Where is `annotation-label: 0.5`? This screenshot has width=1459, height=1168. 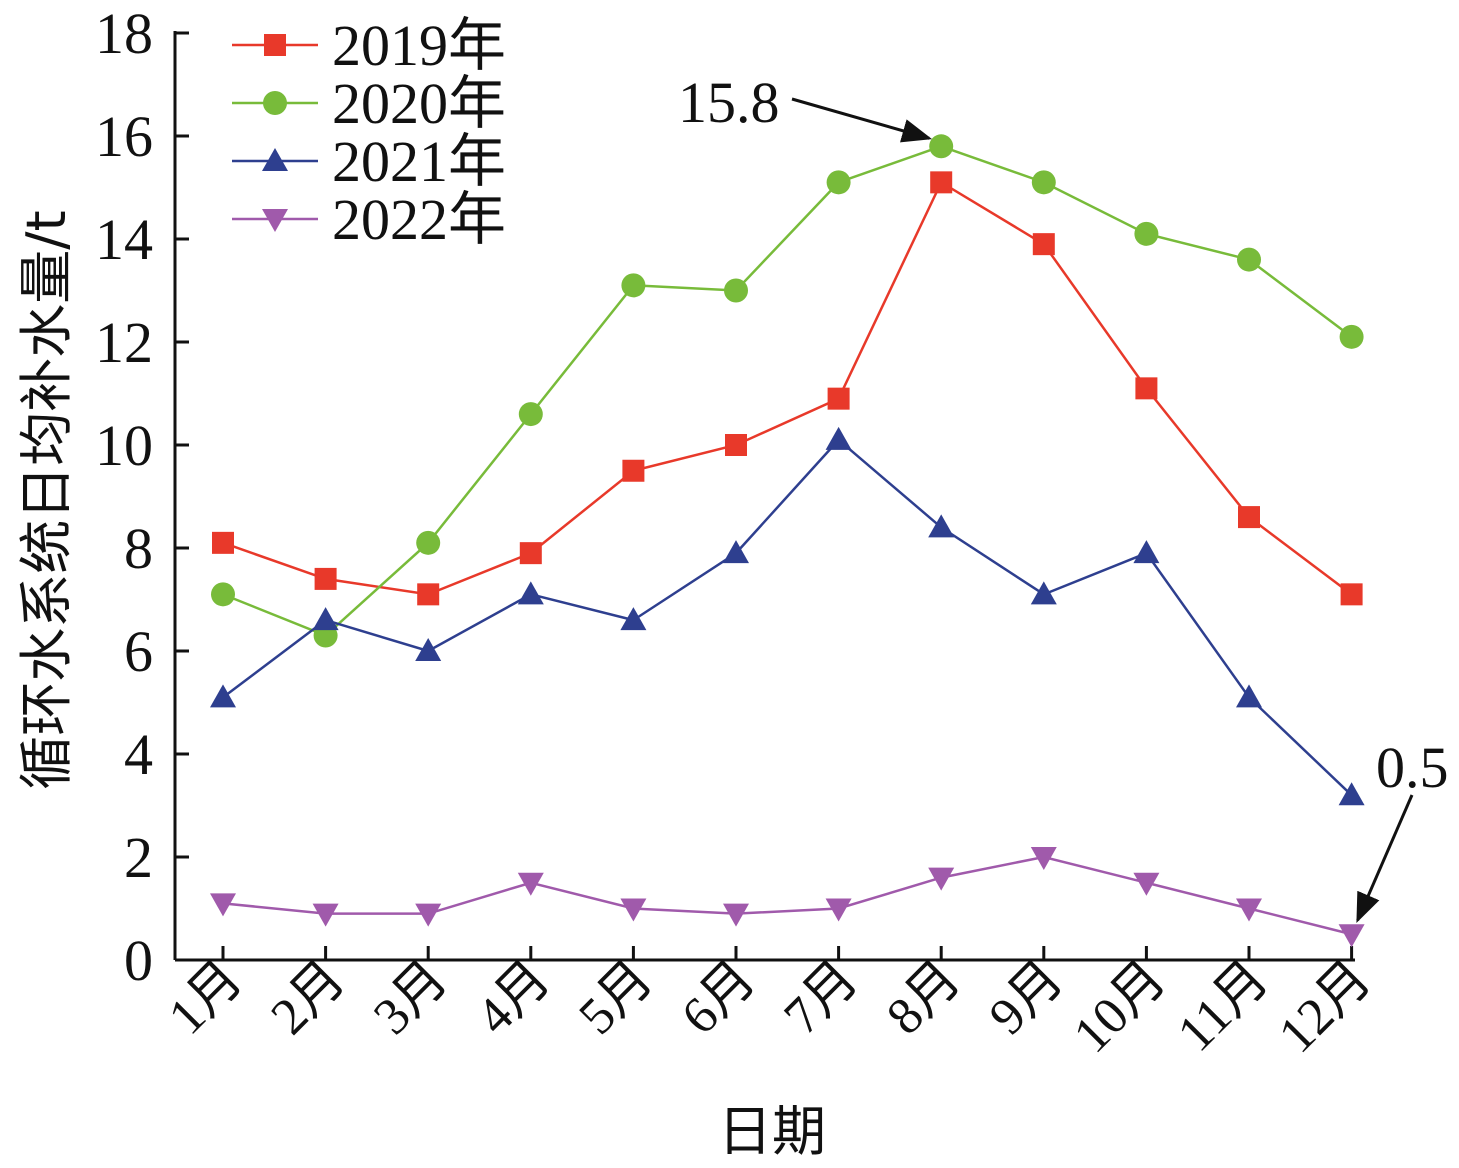
annotation-label: 0.5 is located at coordinates (1412, 767).